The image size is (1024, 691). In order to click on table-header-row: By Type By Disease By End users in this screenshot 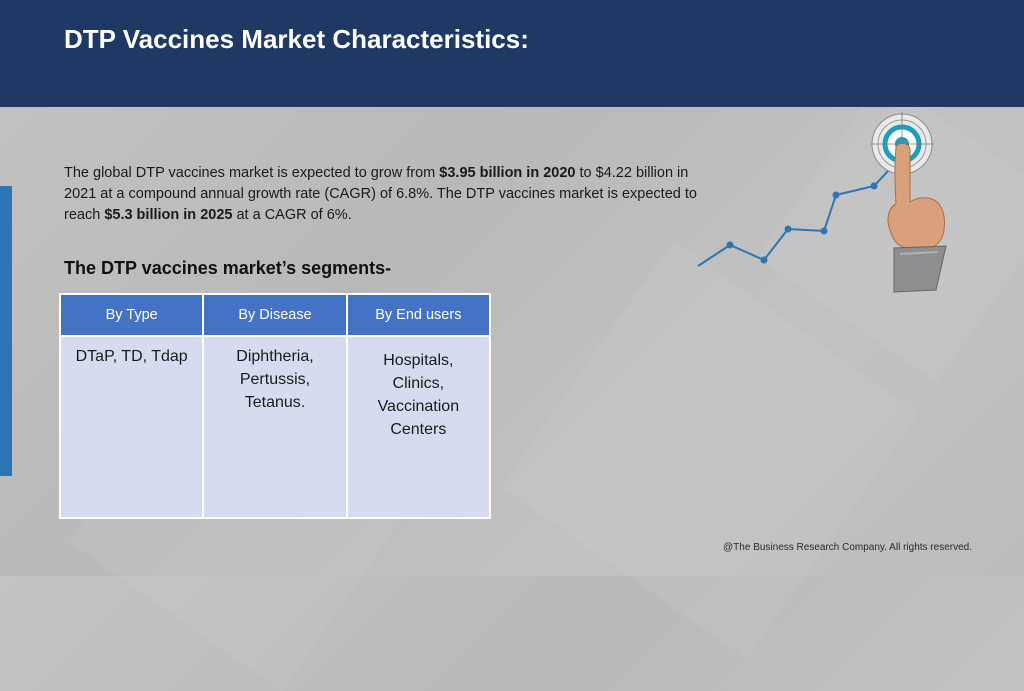, I will do `click(275, 315)`.